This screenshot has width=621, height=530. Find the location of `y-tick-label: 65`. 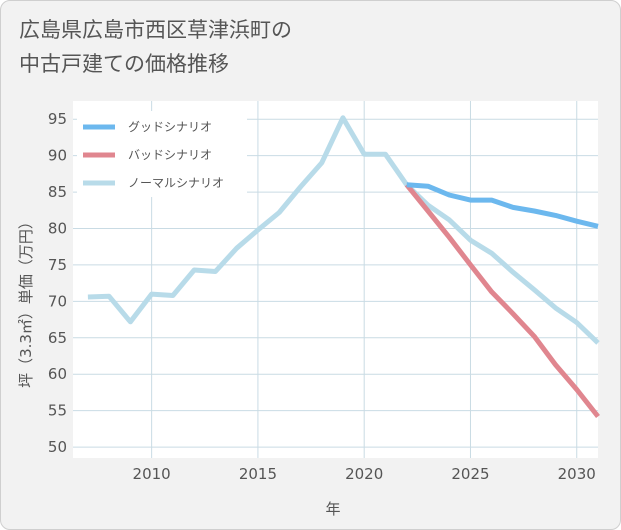

y-tick-label: 65 is located at coordinates (57, 338).